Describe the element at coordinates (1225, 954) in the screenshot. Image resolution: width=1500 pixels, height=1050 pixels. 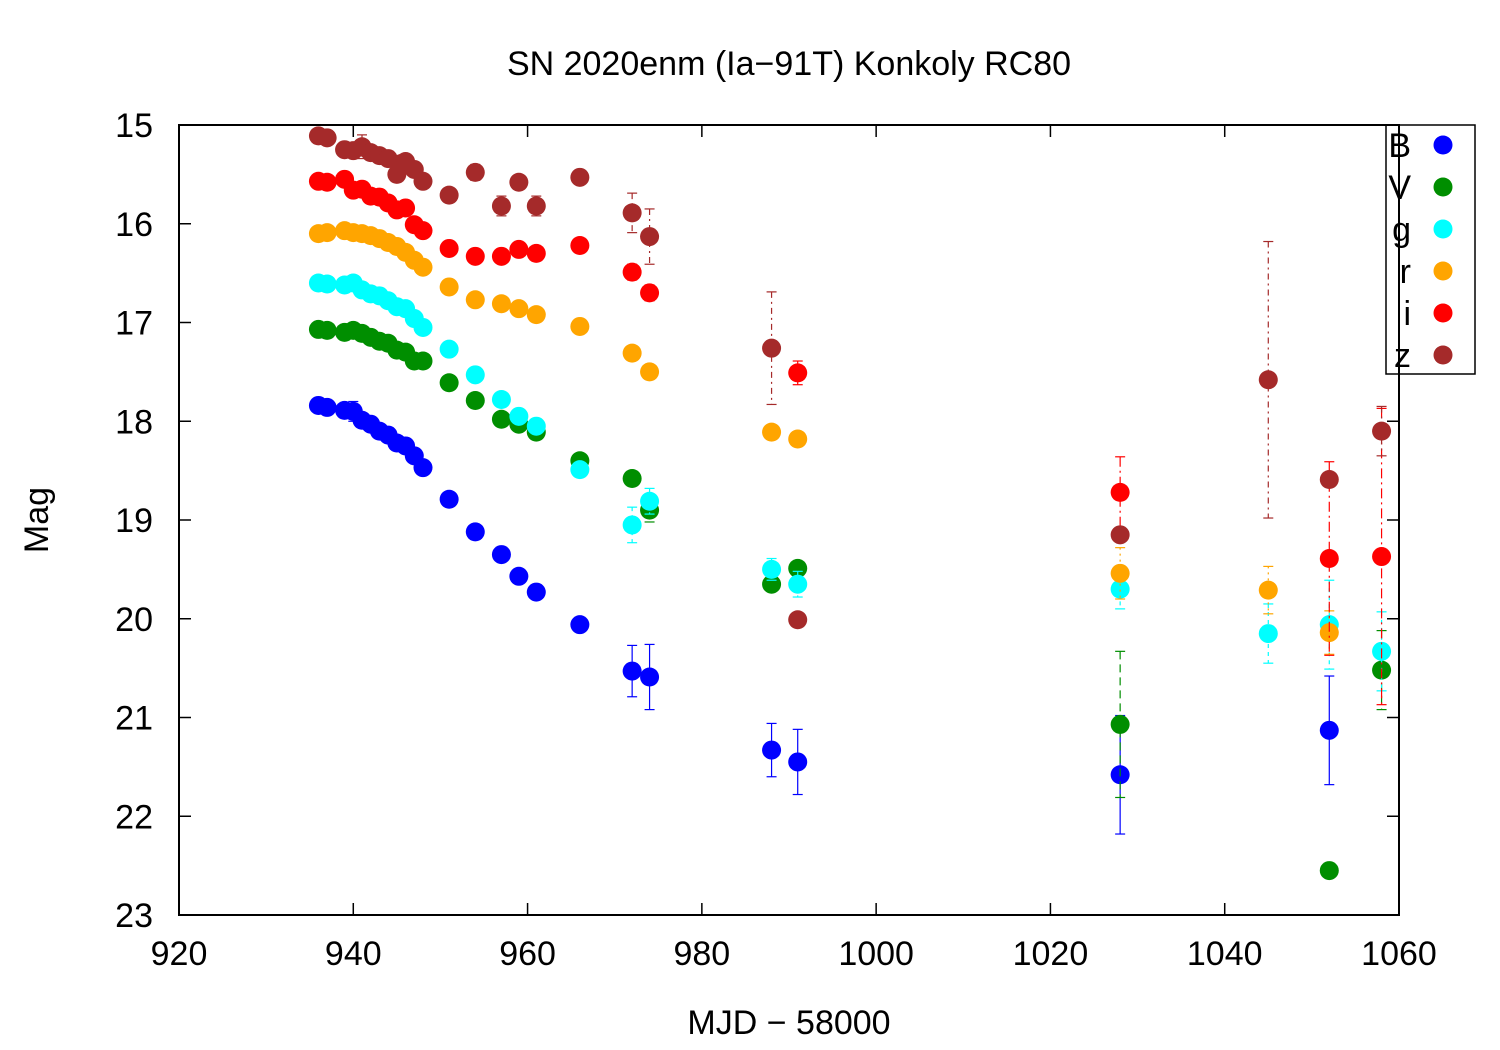
I see `x-tick-label: 1040` at that location.